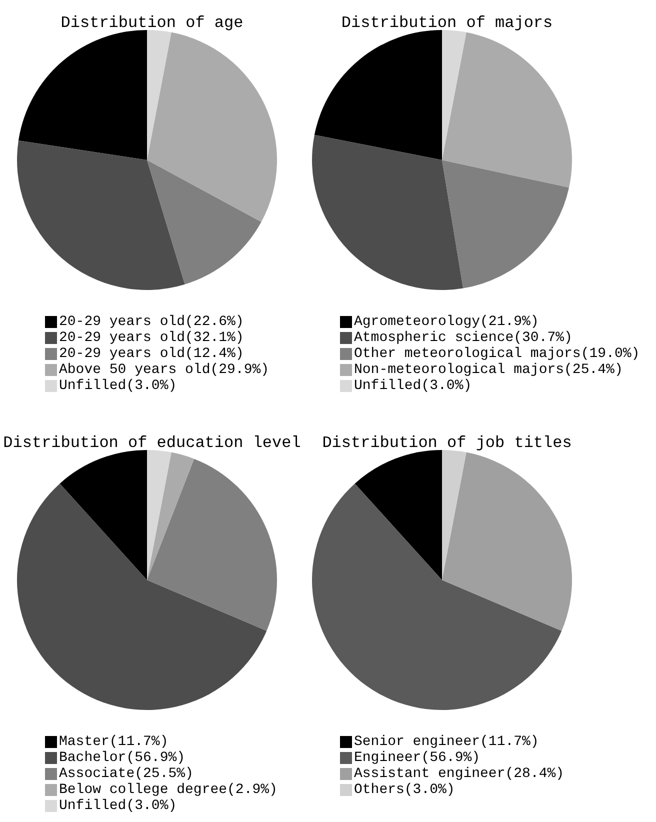 This screenshot has height=822, width=656. What do you see at coordinates (151, 354) in the screenshot?
I see `legend-label: 20-29 years old(12.4%)` at bounding box center [151, 354].